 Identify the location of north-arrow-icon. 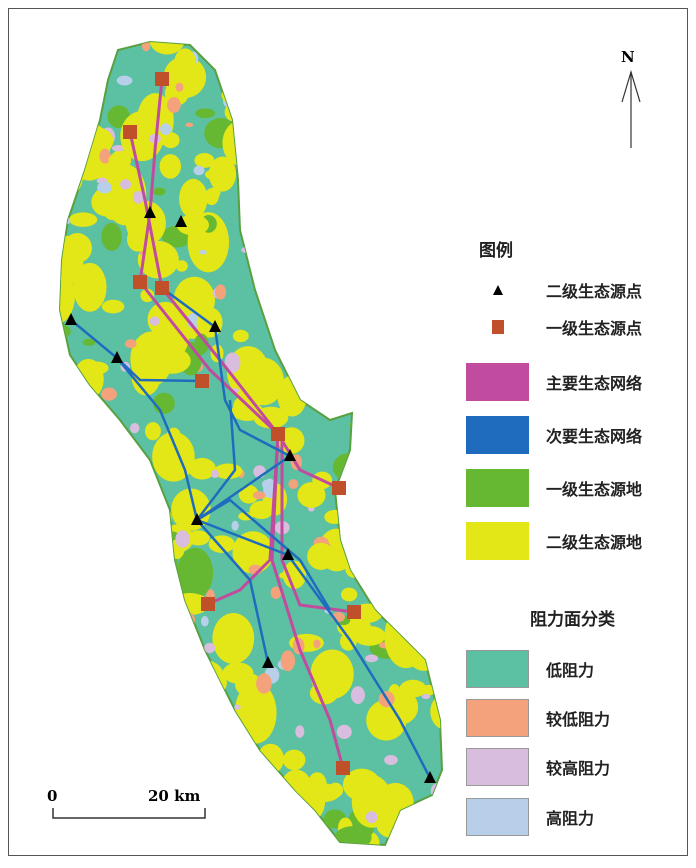
(631, 108).